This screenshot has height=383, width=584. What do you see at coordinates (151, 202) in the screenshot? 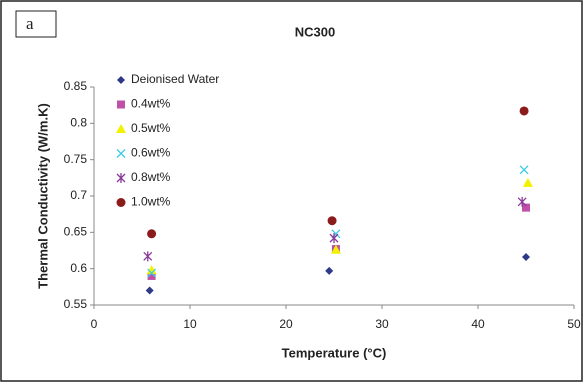
I see `legend-label: 1.0wt%` at bounding box center [151, 202].